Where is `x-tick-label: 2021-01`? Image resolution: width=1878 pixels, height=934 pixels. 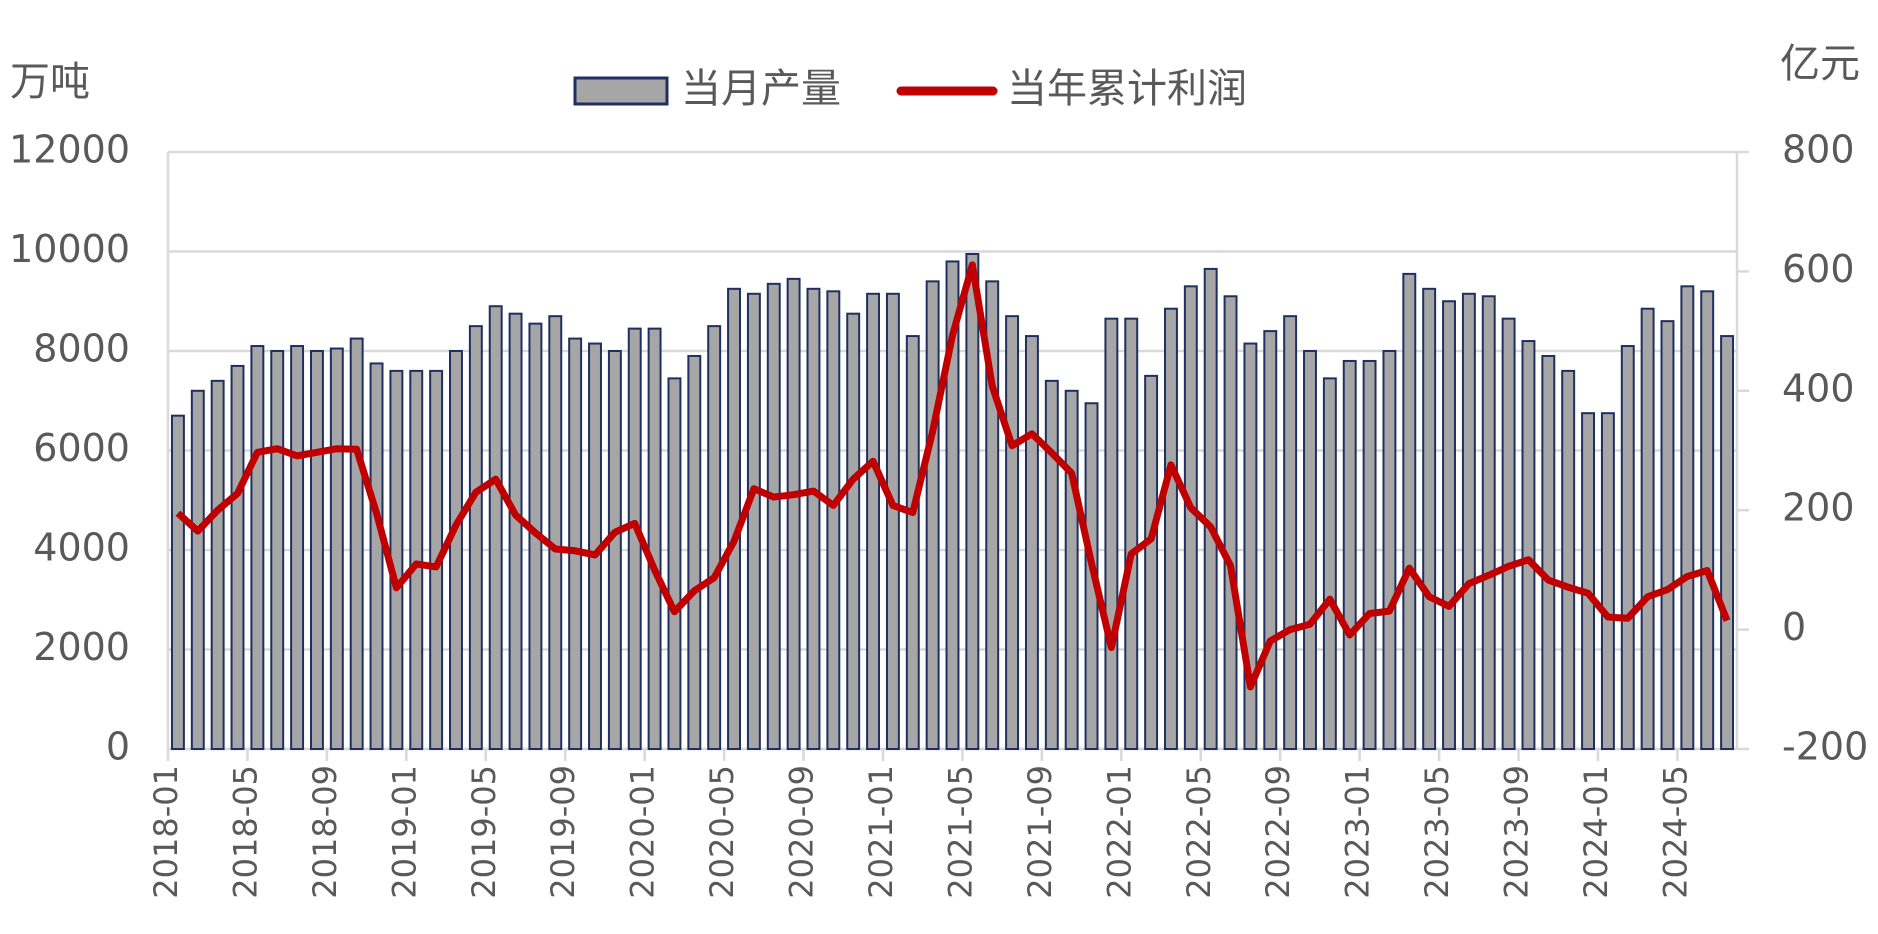
x-tick-label: 2021-01 is located at coordinates (881, 832).